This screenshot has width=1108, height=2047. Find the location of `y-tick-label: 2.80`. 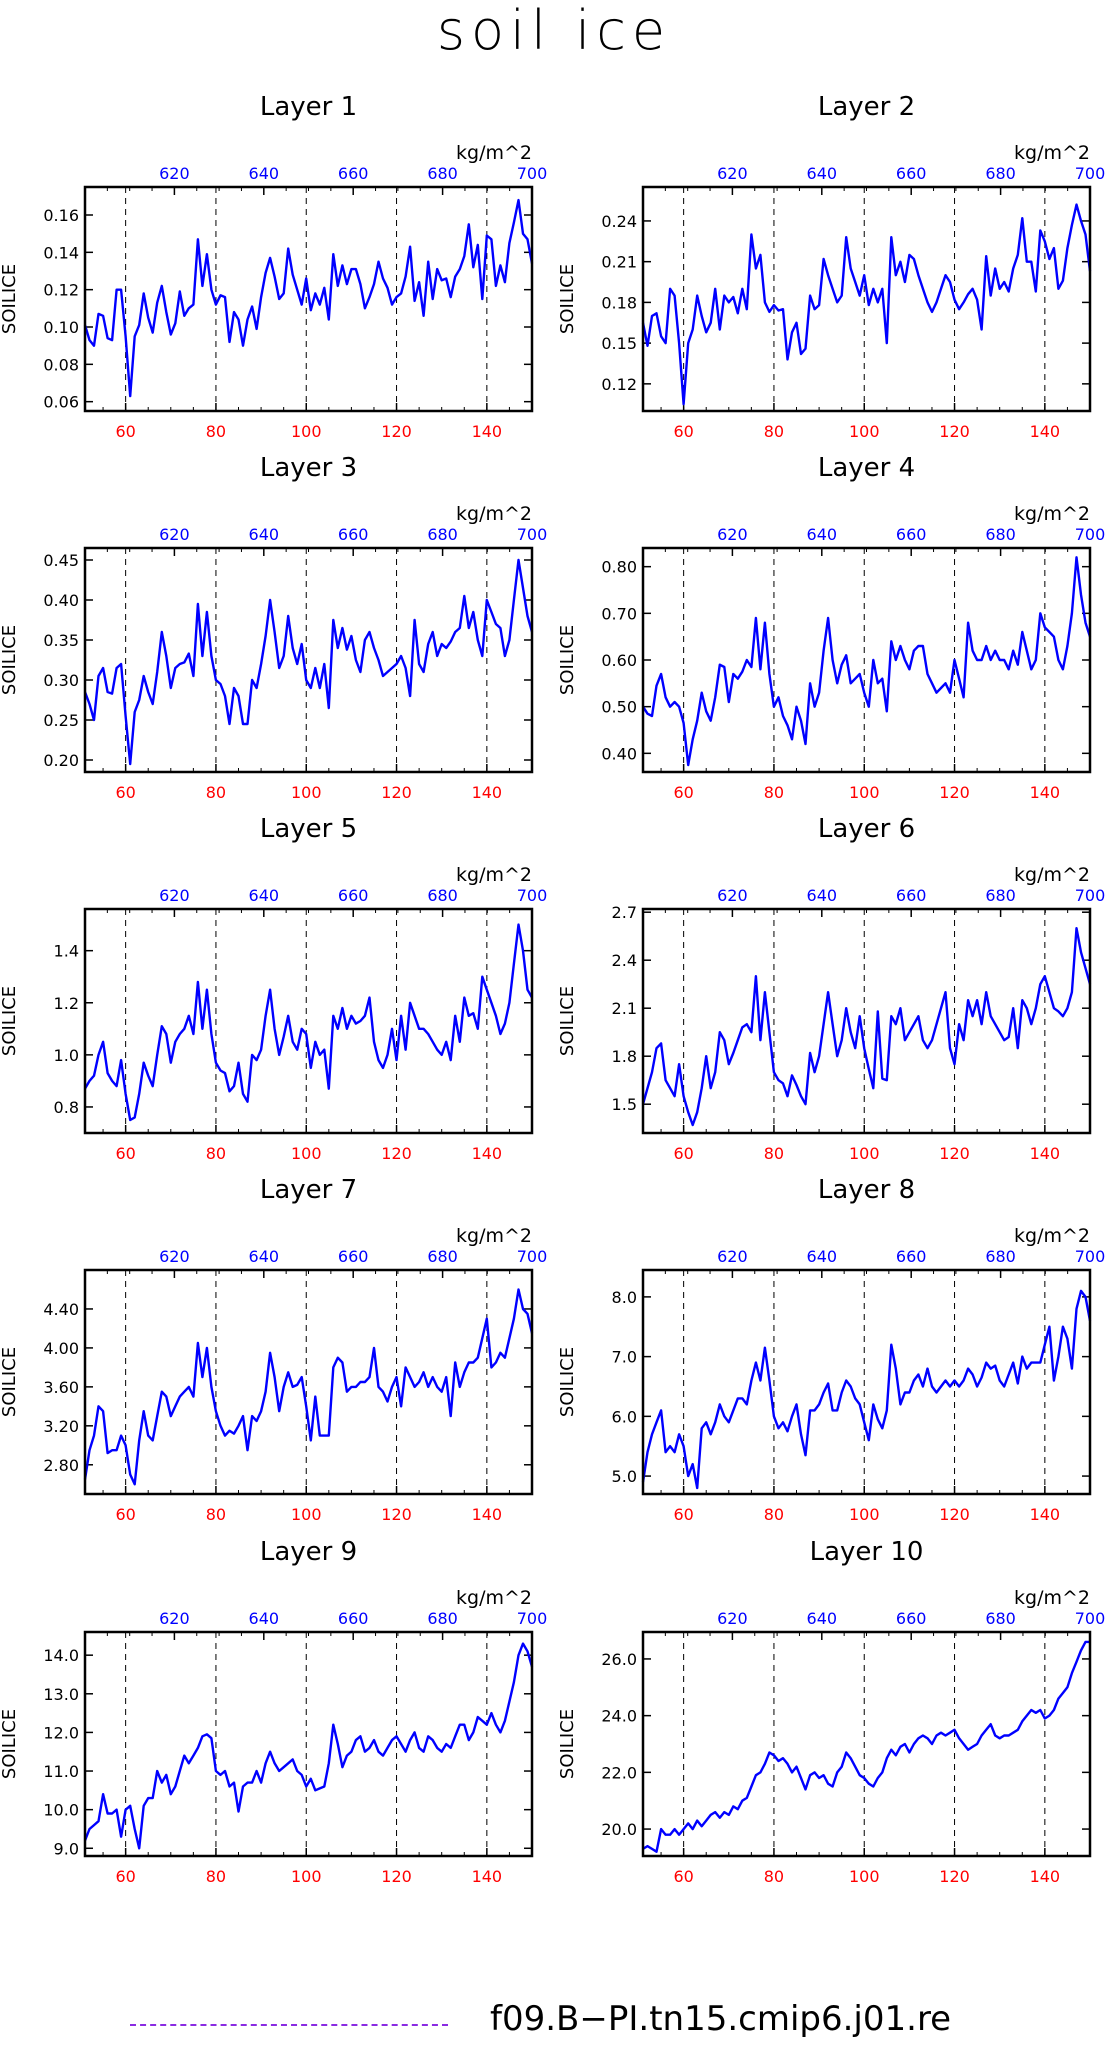

y-tick-label: 2.80 is located at coordinates (61, 1465).